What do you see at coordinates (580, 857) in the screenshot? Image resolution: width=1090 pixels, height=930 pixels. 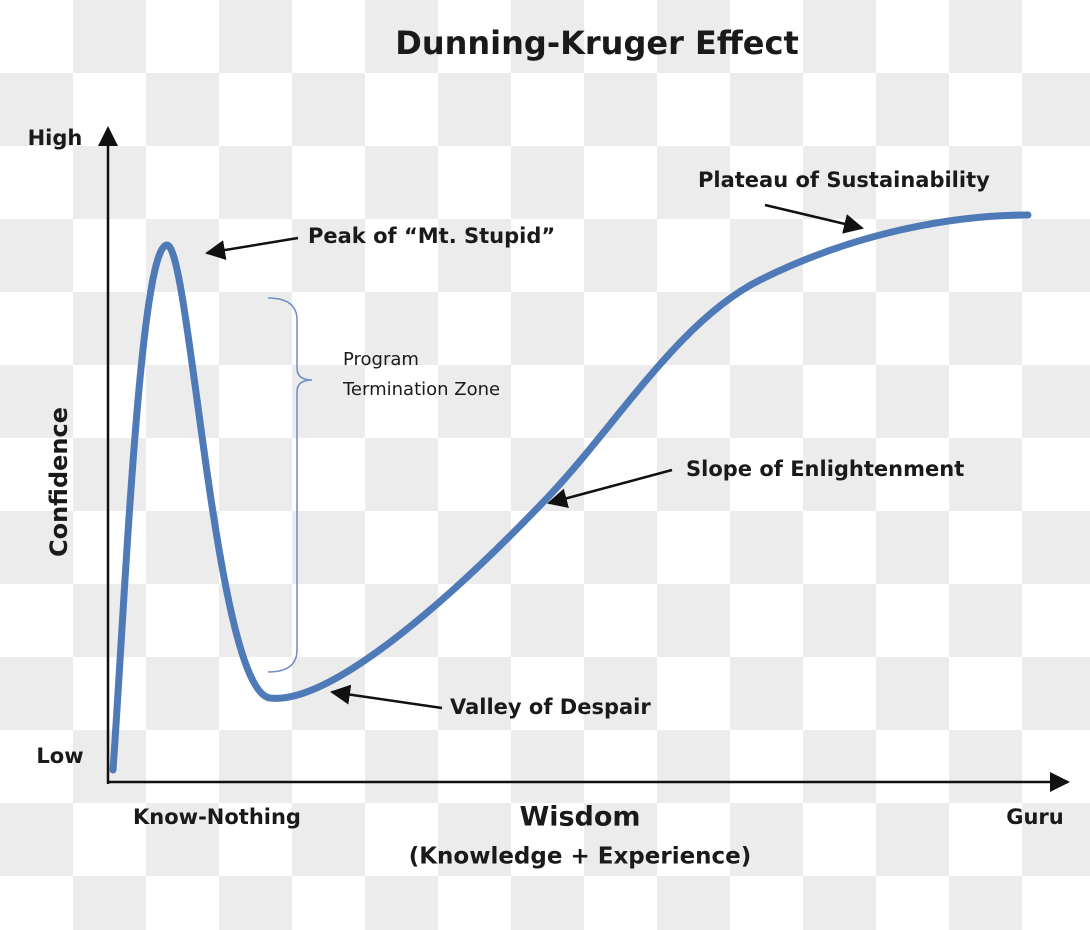 I see `x-axis-sublabel: (Knowledge + Experience)` at bounding box center [580, 857].